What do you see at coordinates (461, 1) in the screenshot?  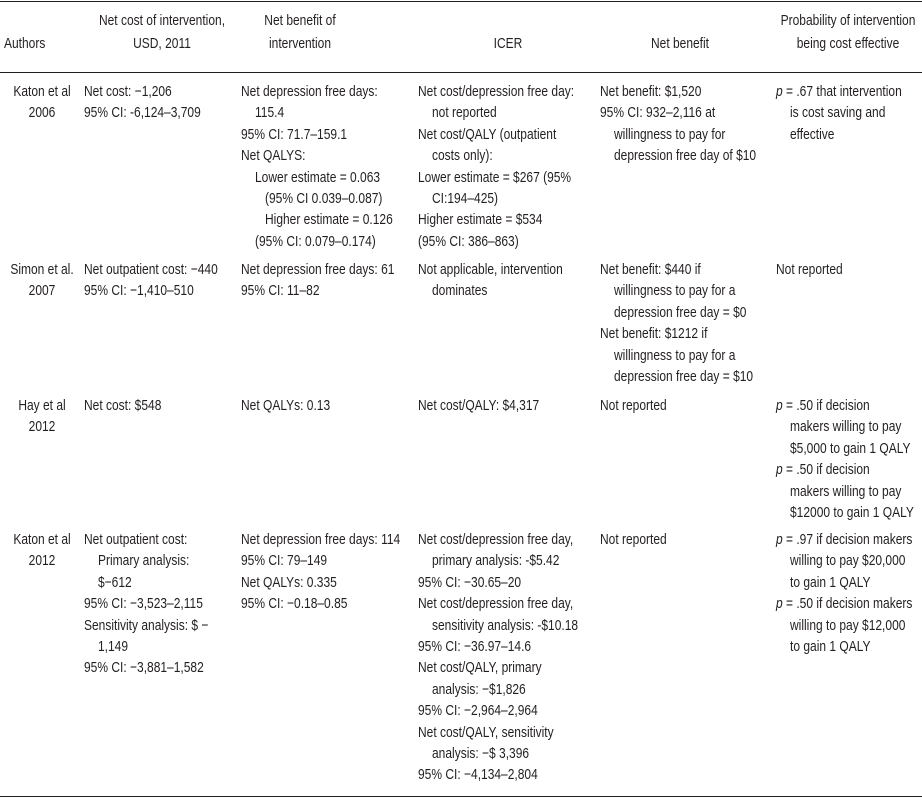 I see `top-rule` at bounding box center [461, 1].